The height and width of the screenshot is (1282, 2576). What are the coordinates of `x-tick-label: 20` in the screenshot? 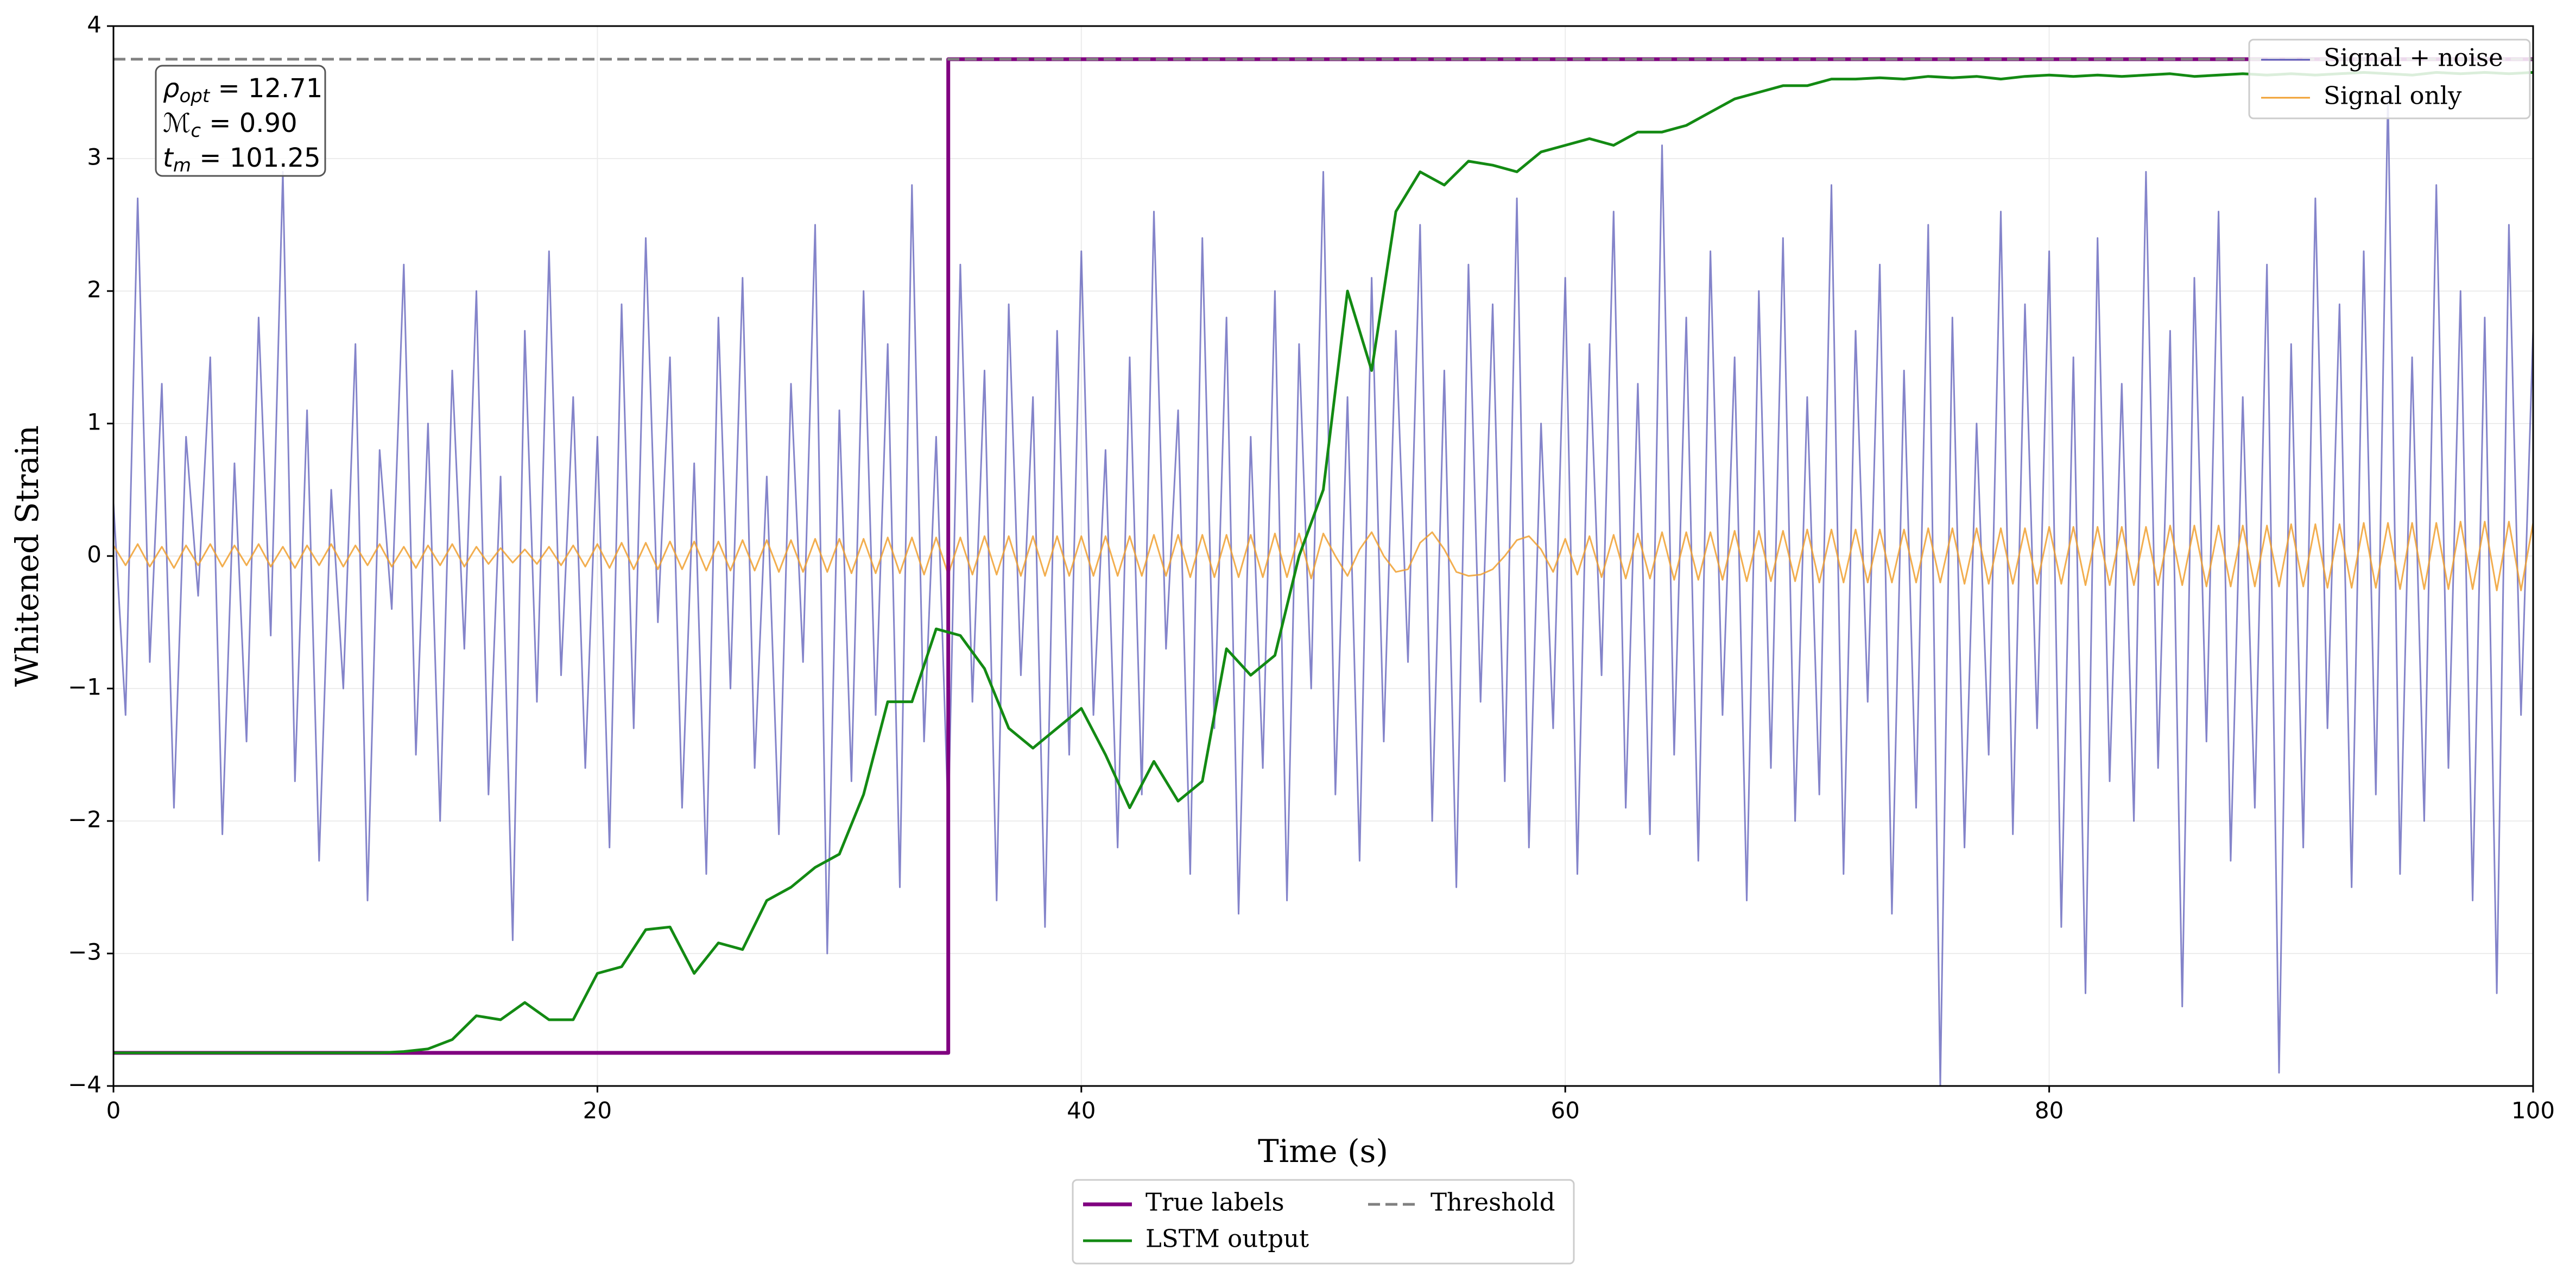 It's located at (597, 1110).